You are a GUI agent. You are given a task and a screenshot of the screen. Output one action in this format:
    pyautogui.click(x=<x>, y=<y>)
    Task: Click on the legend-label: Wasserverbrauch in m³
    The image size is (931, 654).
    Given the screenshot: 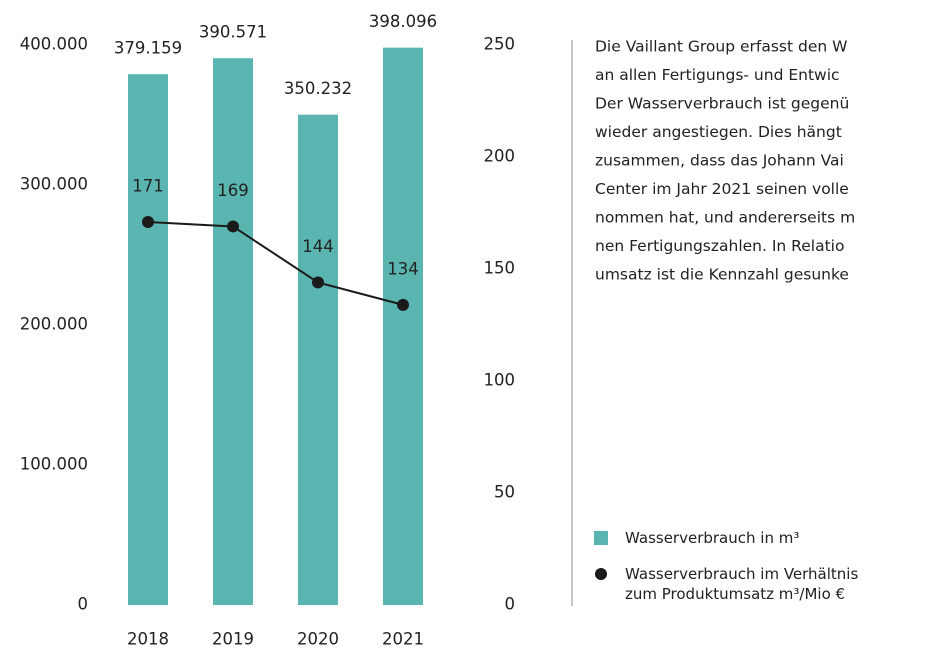 What is the action you would take?
    pyautogui.click(x=712, y=538)
    